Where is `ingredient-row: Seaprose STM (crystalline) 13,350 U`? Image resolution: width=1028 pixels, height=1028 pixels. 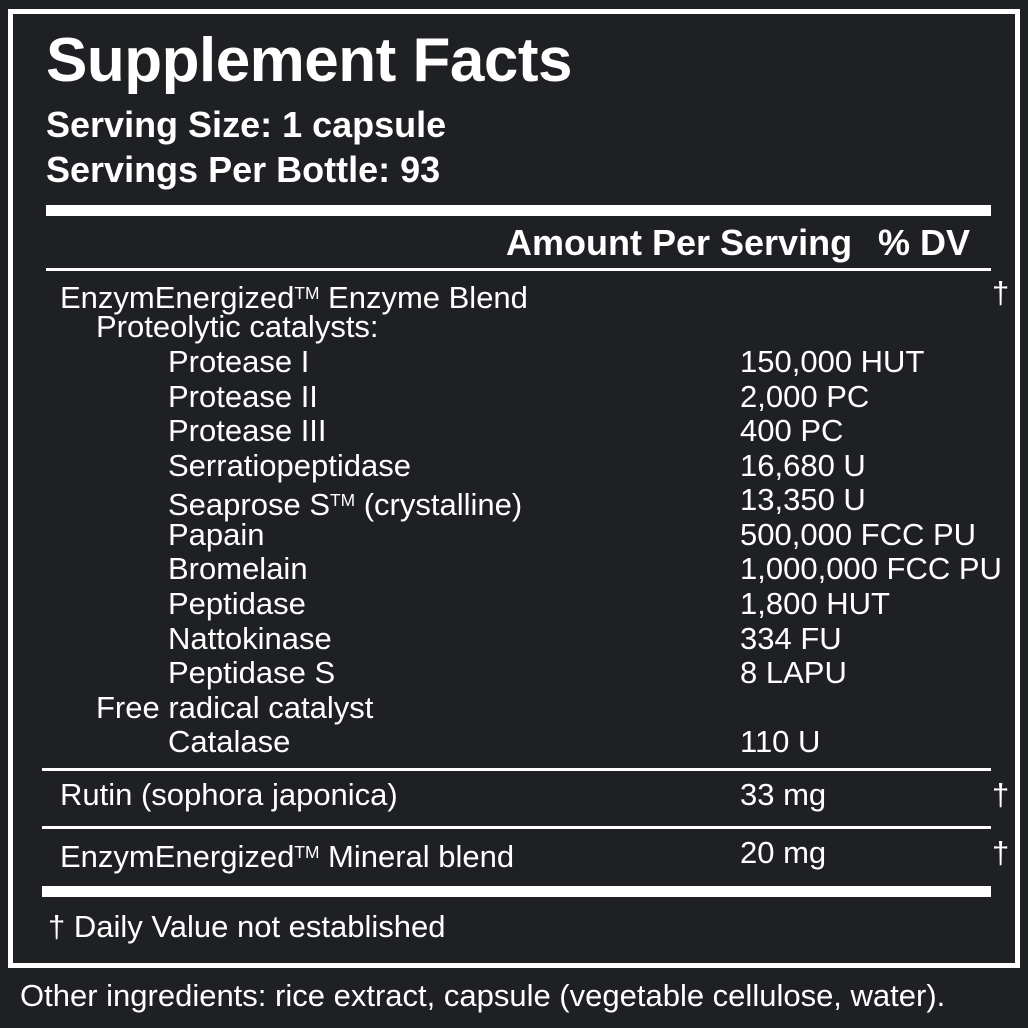 ingredient-row: Seaprose STM (crystalline) 13,350 U is located at coordinates (516, 502).